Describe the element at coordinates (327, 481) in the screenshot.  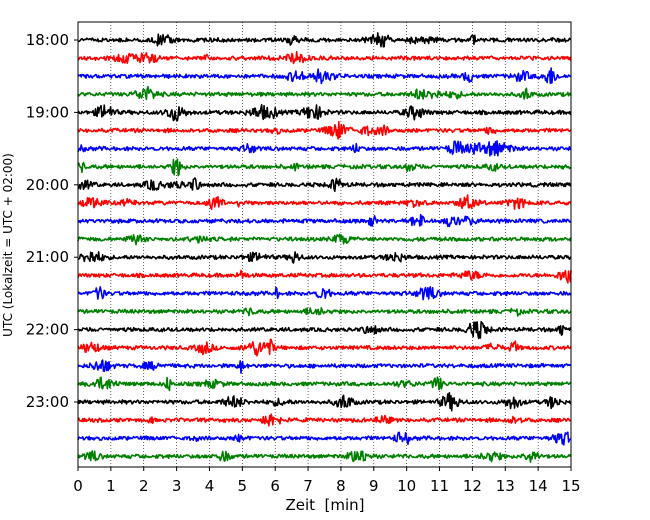
I see `x-axis: 0 1 2 3 4 5 6 7 8 9 10 11 12 13 14 15` at that location.